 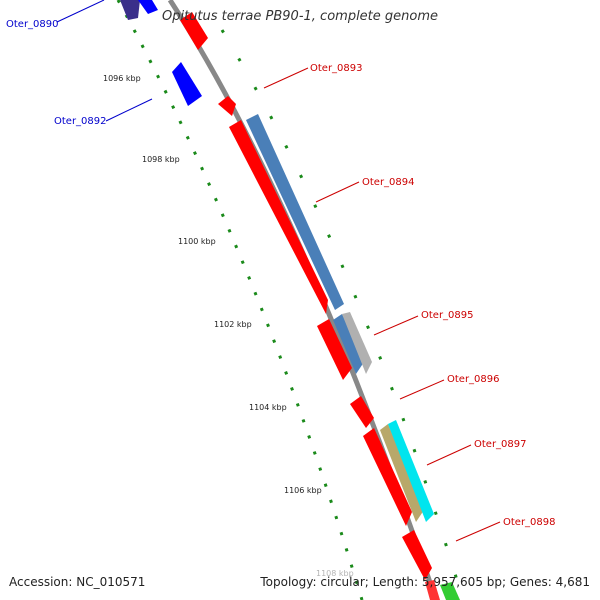 What do you see at coordinates (77, 582) in the screenshot?
I see `accession-label: Accession: NC_010571` at bounding box center [77, 582].